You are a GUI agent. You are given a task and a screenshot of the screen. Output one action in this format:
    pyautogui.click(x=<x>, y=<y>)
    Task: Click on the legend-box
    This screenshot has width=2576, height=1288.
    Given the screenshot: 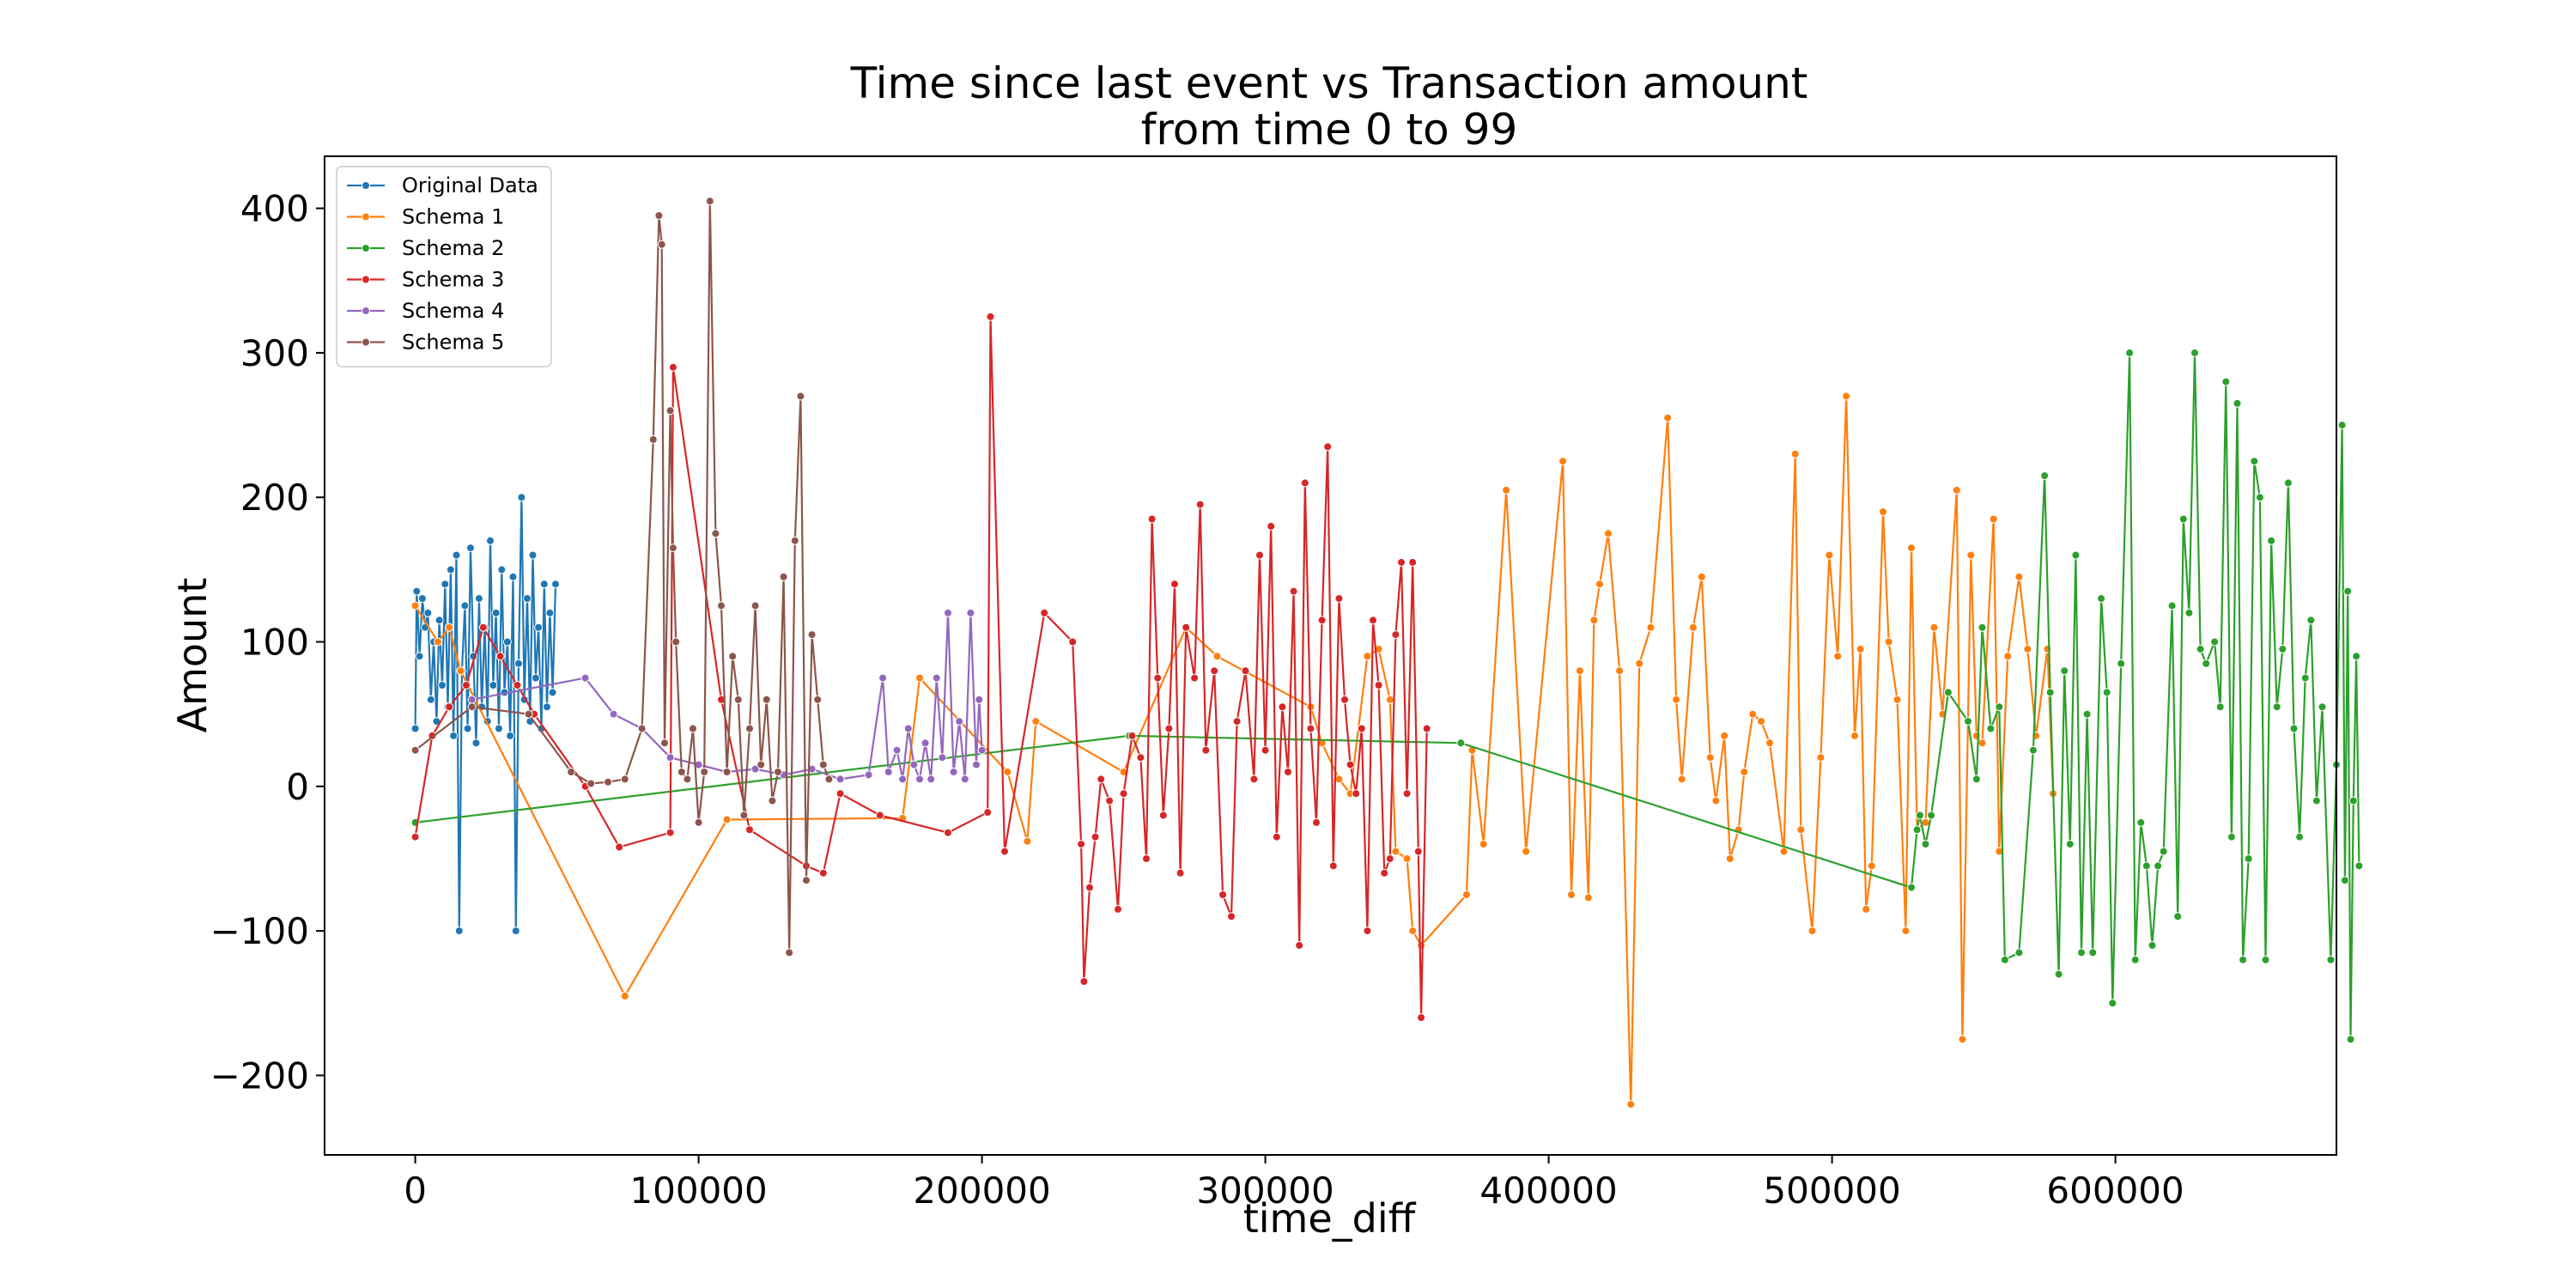 What is the action you would take?
    pyautogui.click(x=444, y=267)
    